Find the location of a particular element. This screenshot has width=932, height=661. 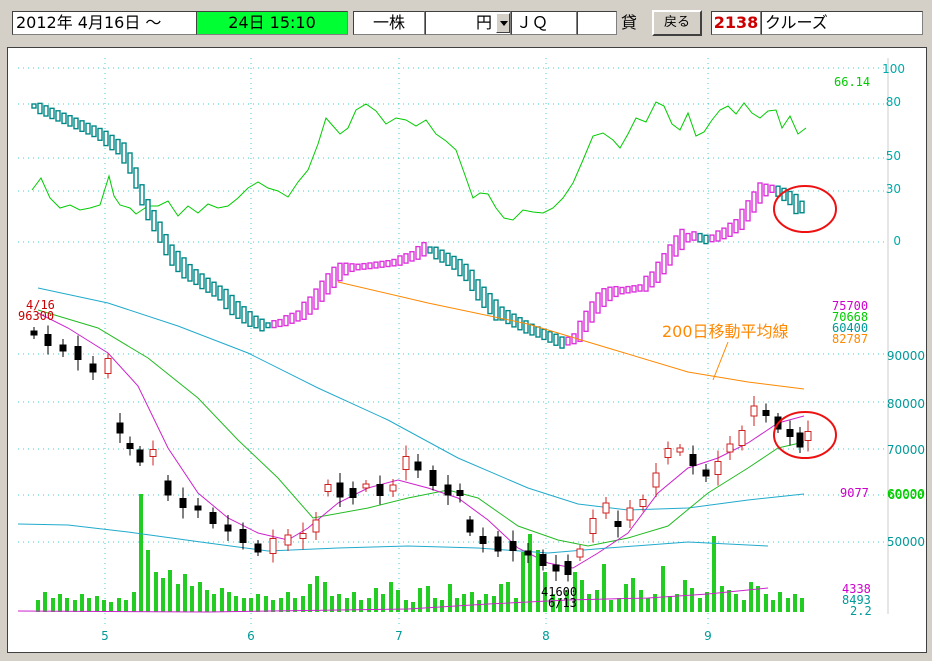

x-axis: 5 6 7 8 9 is located at coordinates (406, 636).